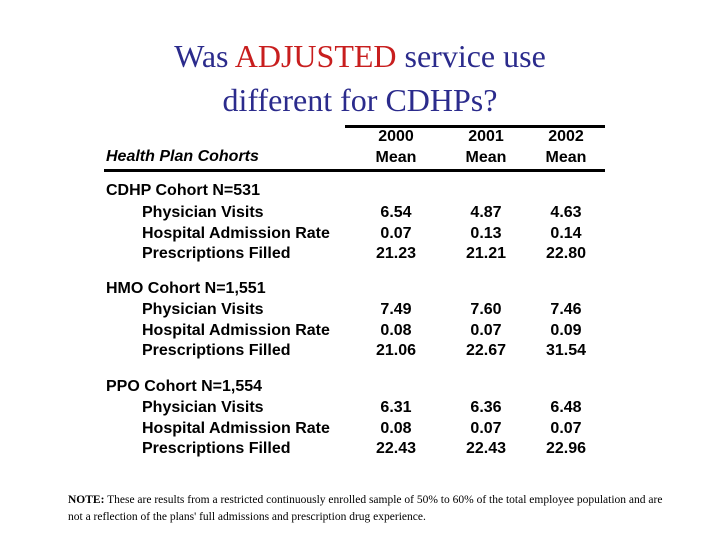 The height and width of the screenshot is (540, 720). I want to click on header-col-1-stat: Mean, so click(396, 157).